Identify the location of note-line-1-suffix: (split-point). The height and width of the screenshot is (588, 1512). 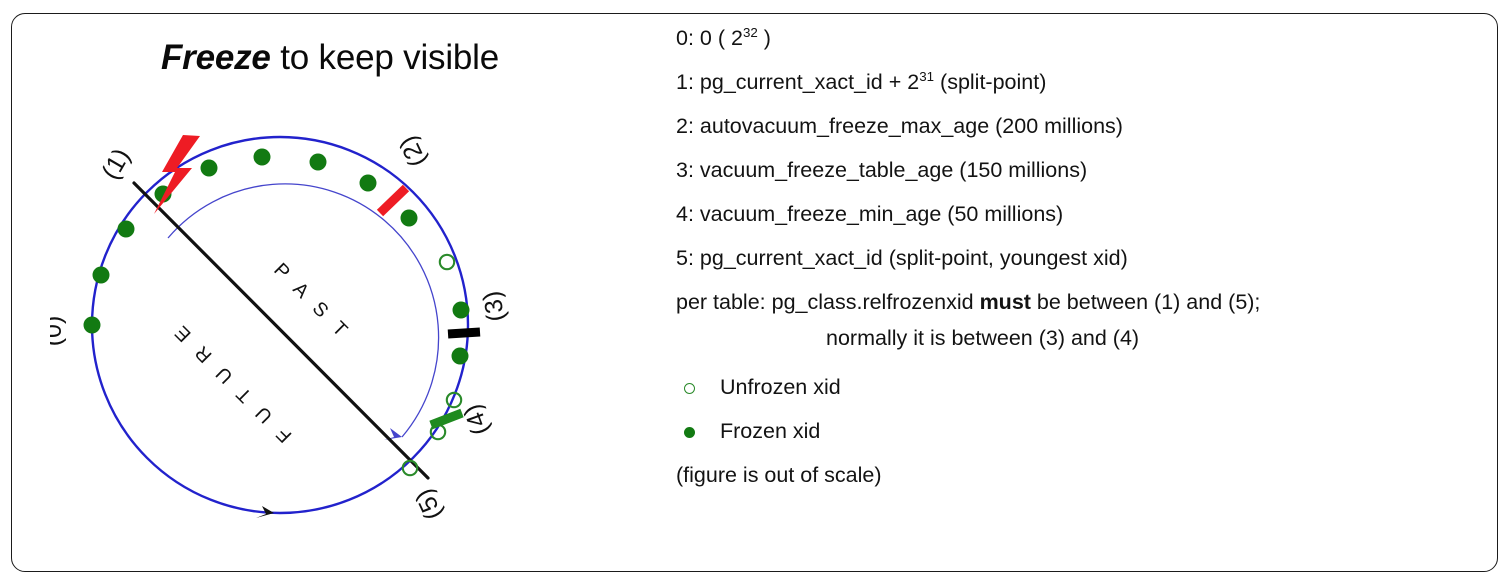
(990, 82).